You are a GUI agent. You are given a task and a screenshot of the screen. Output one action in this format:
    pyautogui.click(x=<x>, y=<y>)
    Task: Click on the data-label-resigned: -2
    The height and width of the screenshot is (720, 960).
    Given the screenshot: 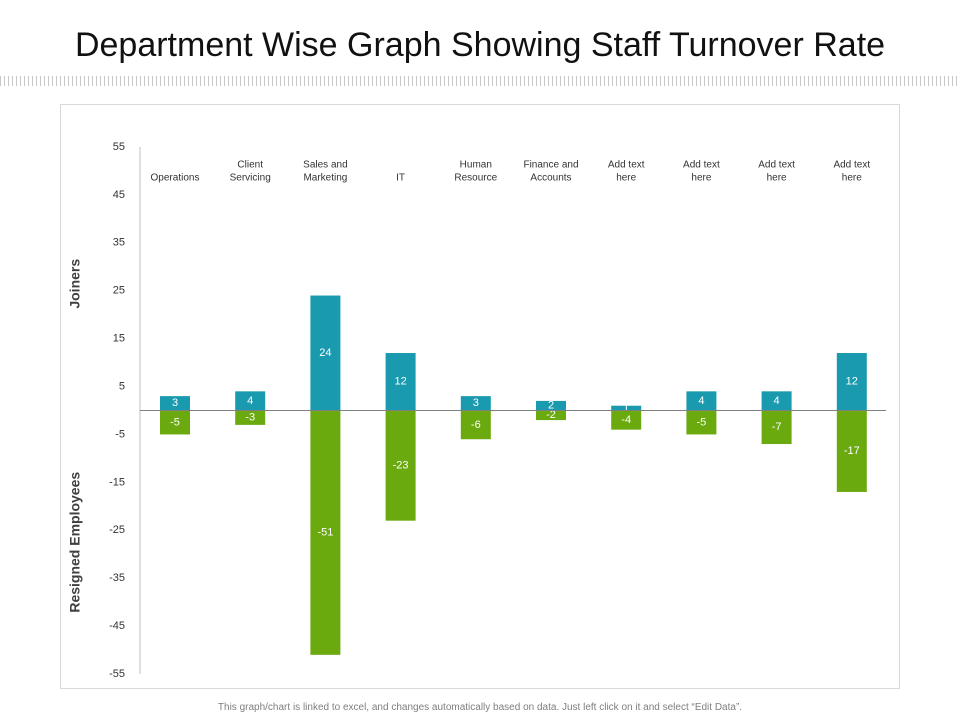 What is the action you would take?
    pyautogui.click(x=551, y=415)
    